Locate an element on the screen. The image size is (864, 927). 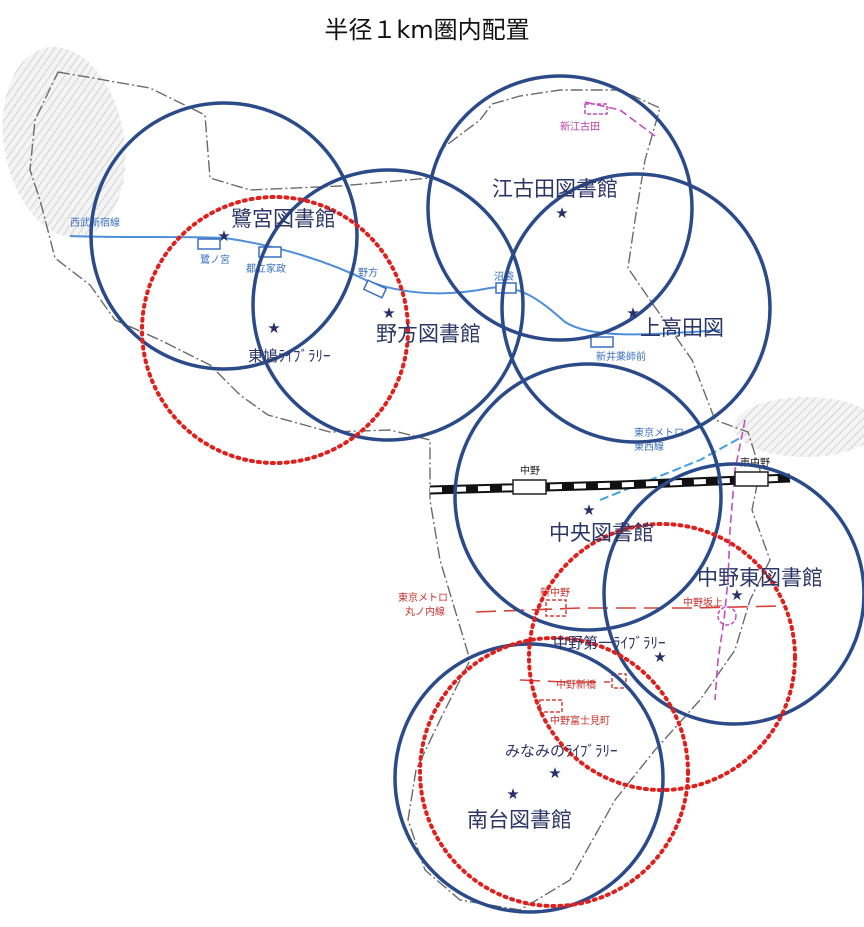
oedo-line is located at coordinates (665, 401).